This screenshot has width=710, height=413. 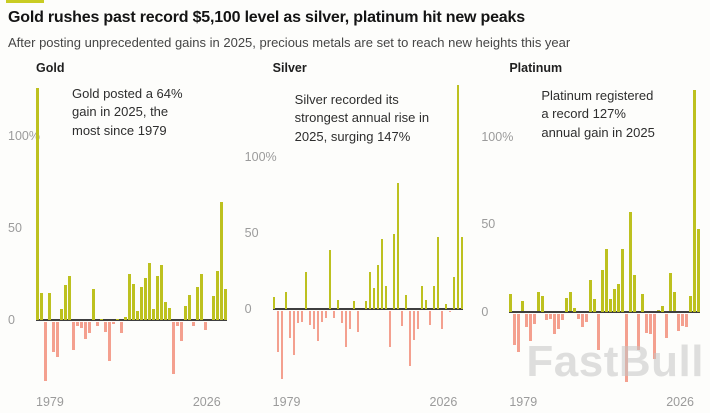 What do you see at coordinates (15, 228) in the screenshot?
I see `y-tick-label: 50` at bounding box center [15, 228].